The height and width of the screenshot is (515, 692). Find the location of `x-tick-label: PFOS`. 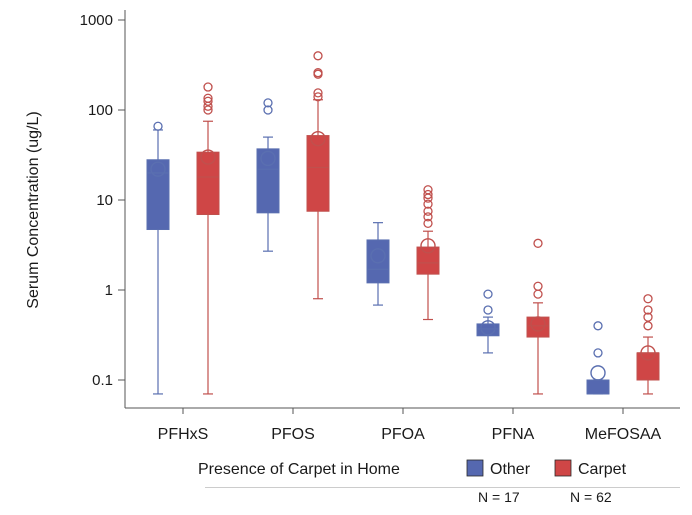

x-tick-label: PFOS is located at coordinates (293, 434).